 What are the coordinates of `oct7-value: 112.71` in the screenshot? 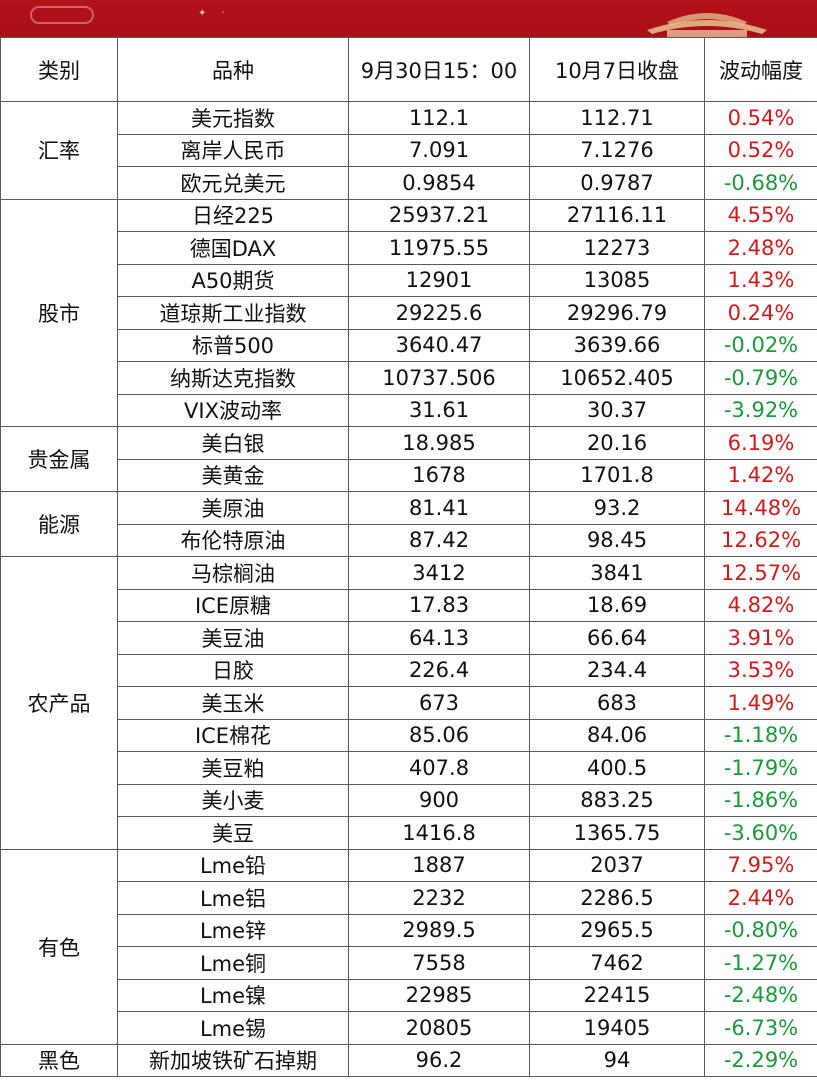 It's located at (617, 118).